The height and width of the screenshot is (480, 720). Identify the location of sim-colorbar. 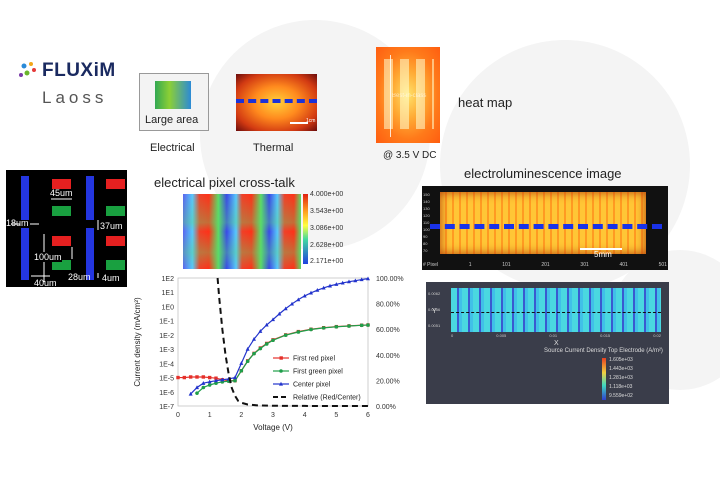
(604, 379).